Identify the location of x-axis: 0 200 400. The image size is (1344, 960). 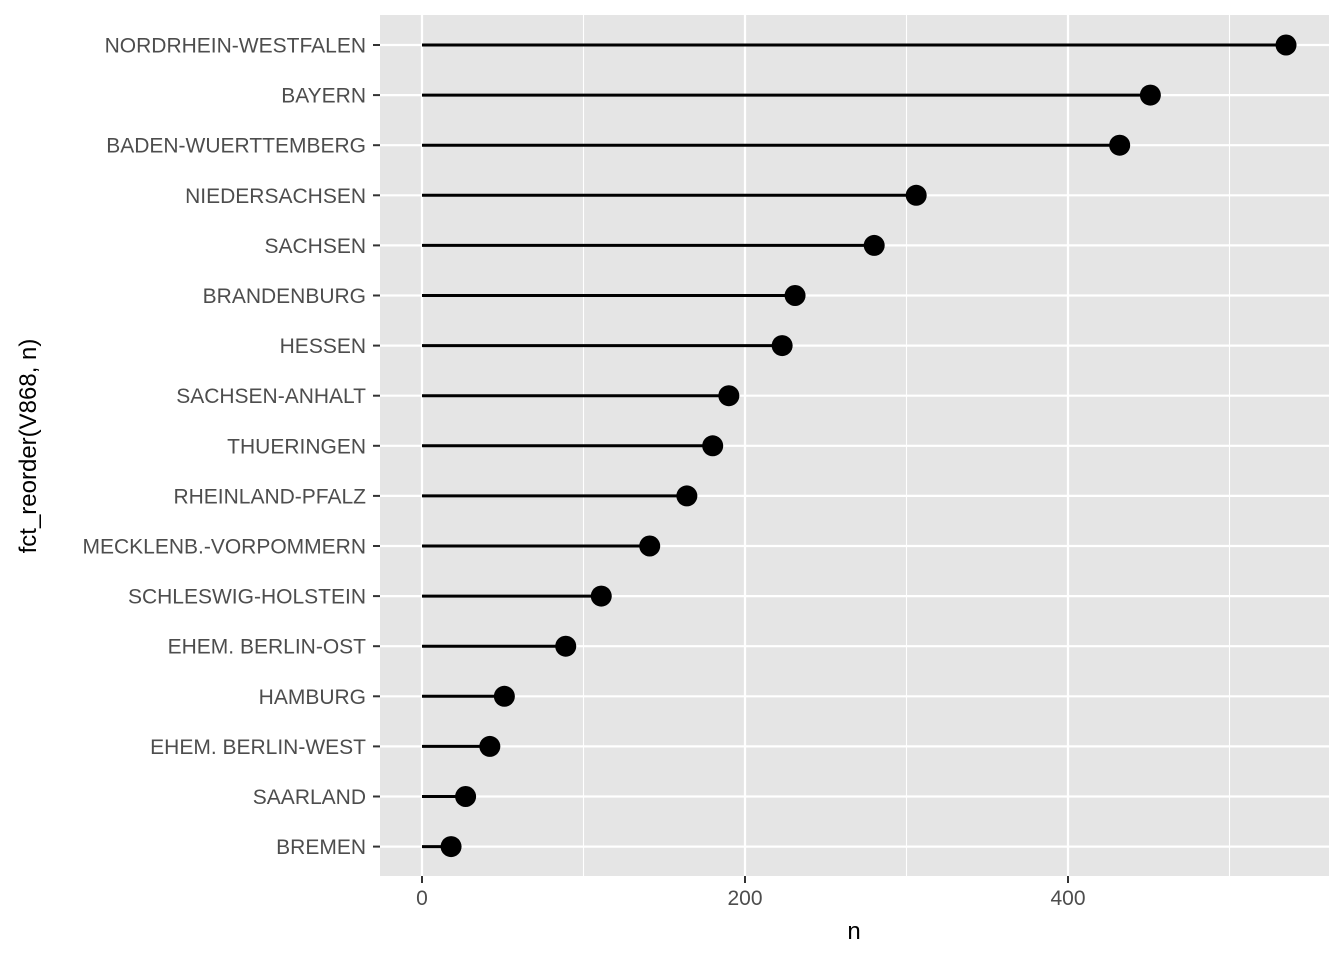
(751, 893).